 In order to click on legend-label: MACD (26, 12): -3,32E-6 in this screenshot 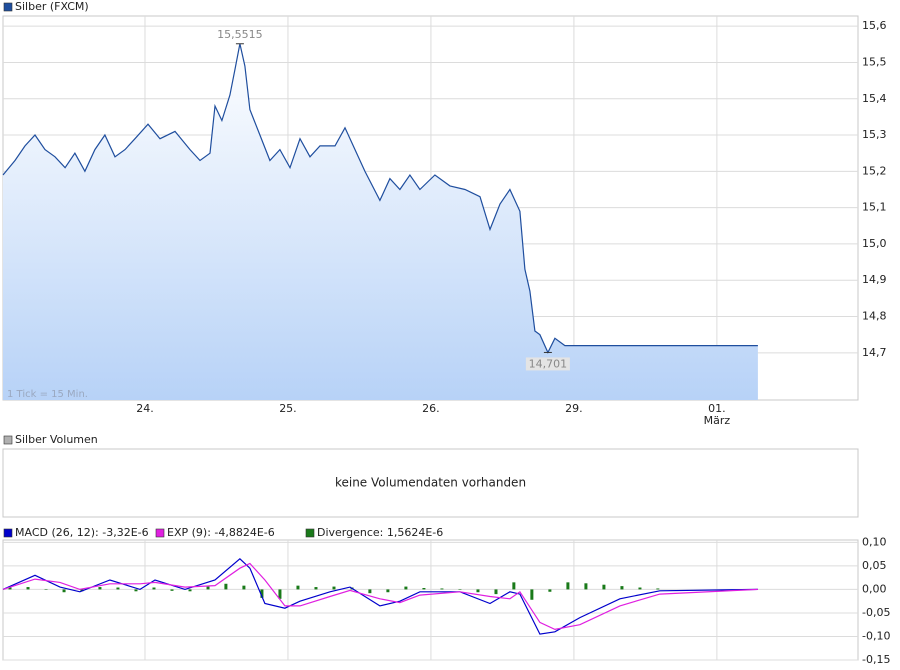, I will do `click(82, 532)`.